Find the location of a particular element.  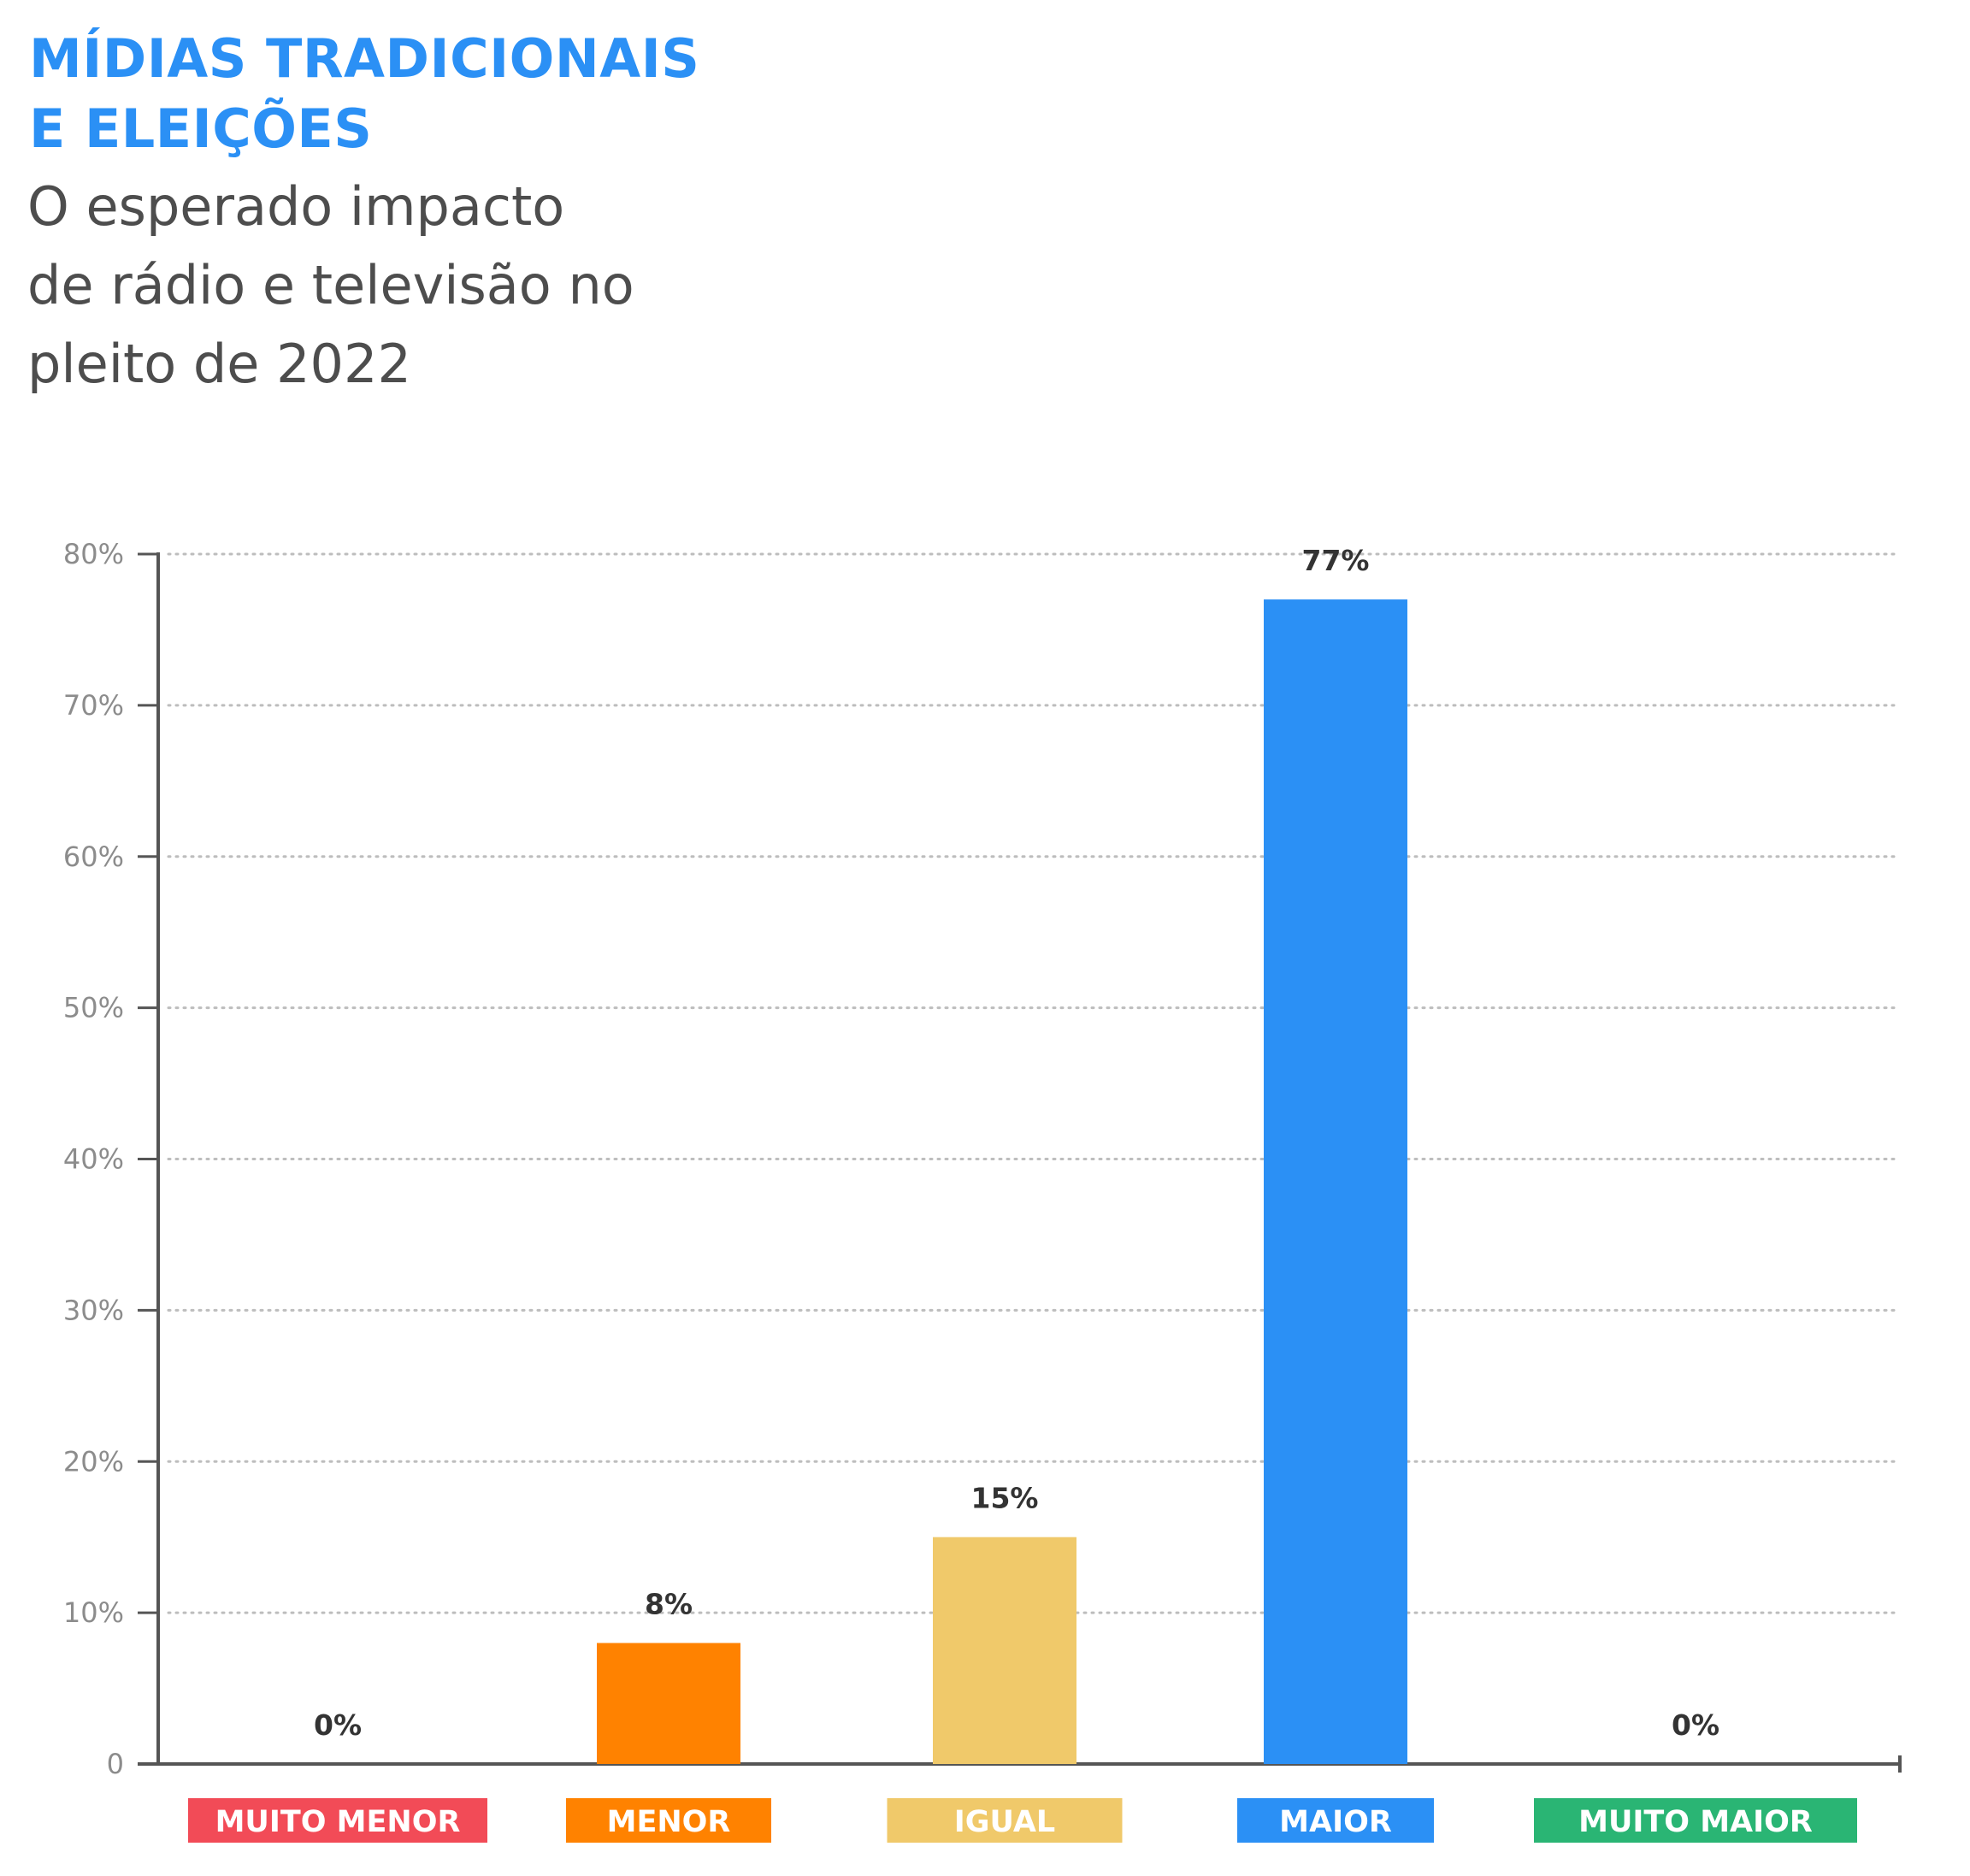

category-label: MUITO MENOR is located at coordinates (338, 1822).